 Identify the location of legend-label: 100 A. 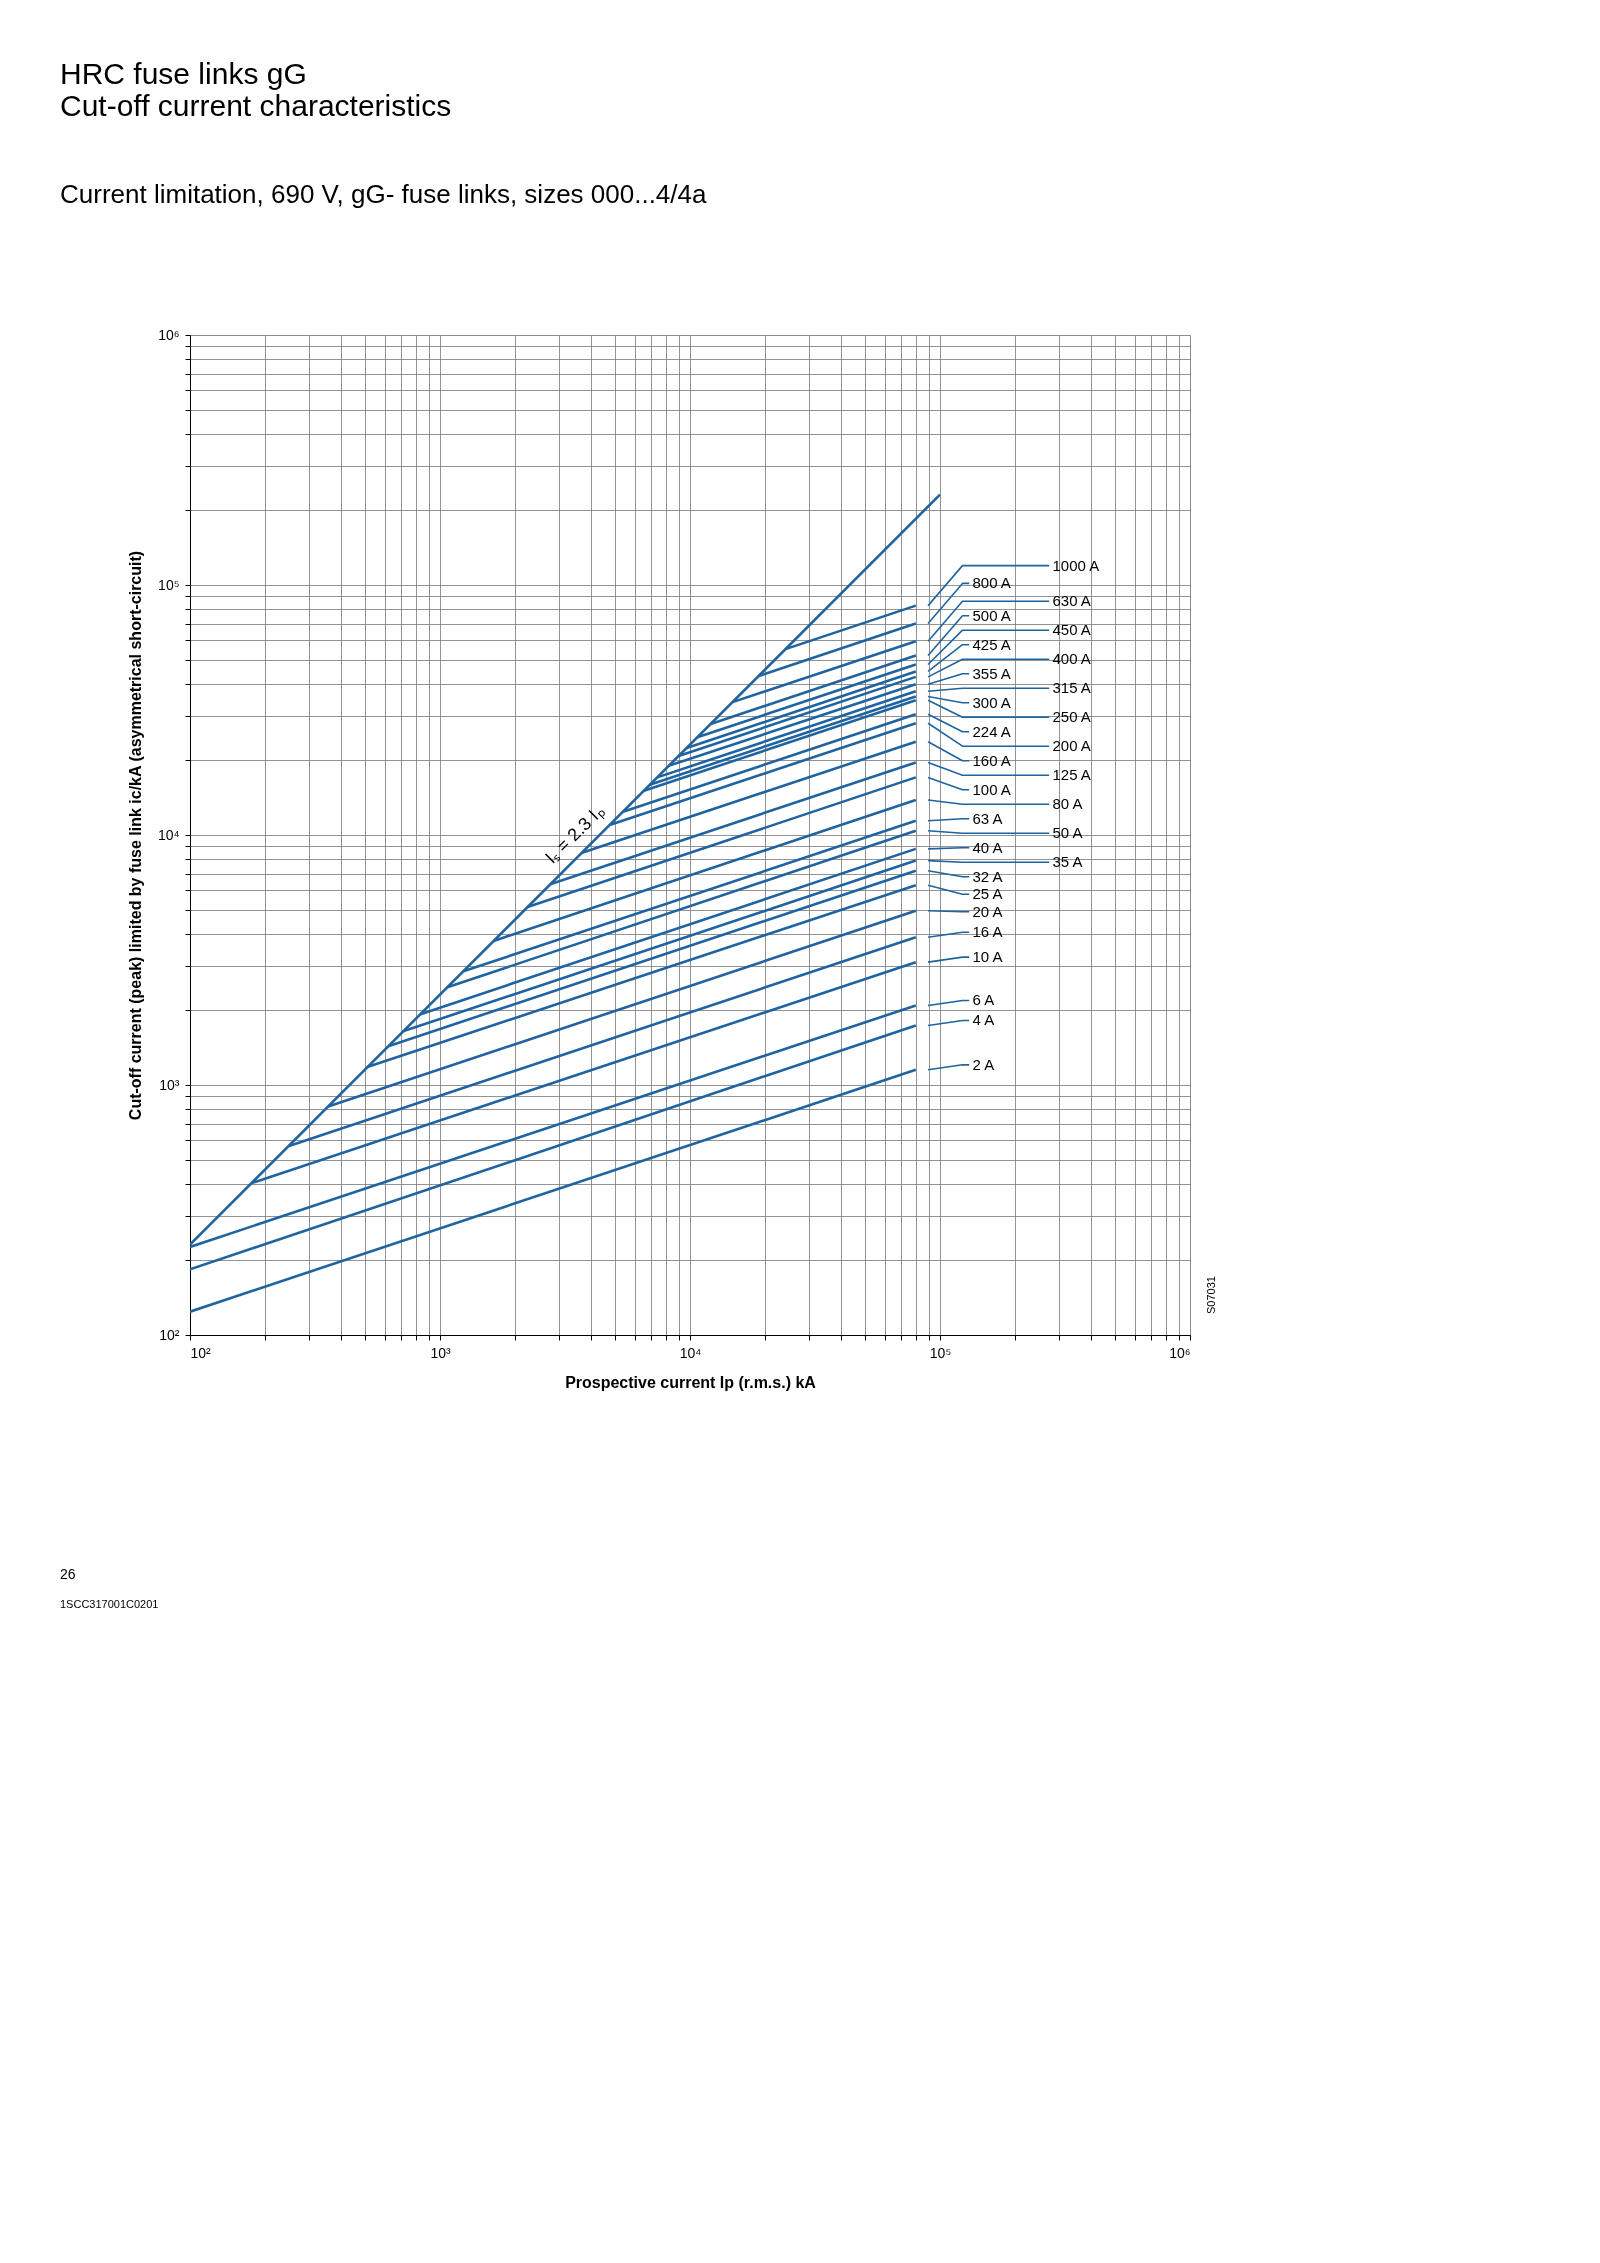
(991, 789).